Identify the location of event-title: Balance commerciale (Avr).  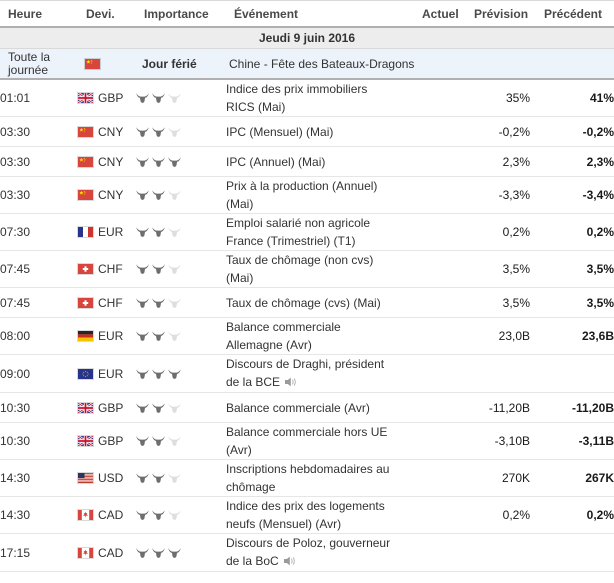
(298, 407).